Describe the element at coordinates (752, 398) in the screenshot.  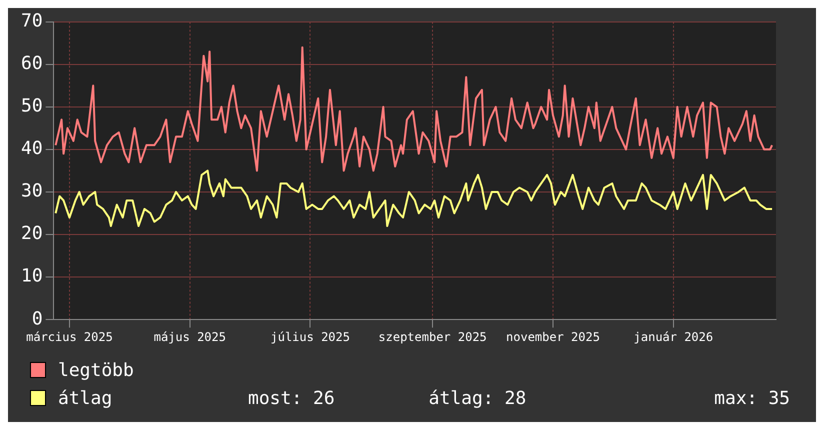
I see `text: max: 35` at that location.